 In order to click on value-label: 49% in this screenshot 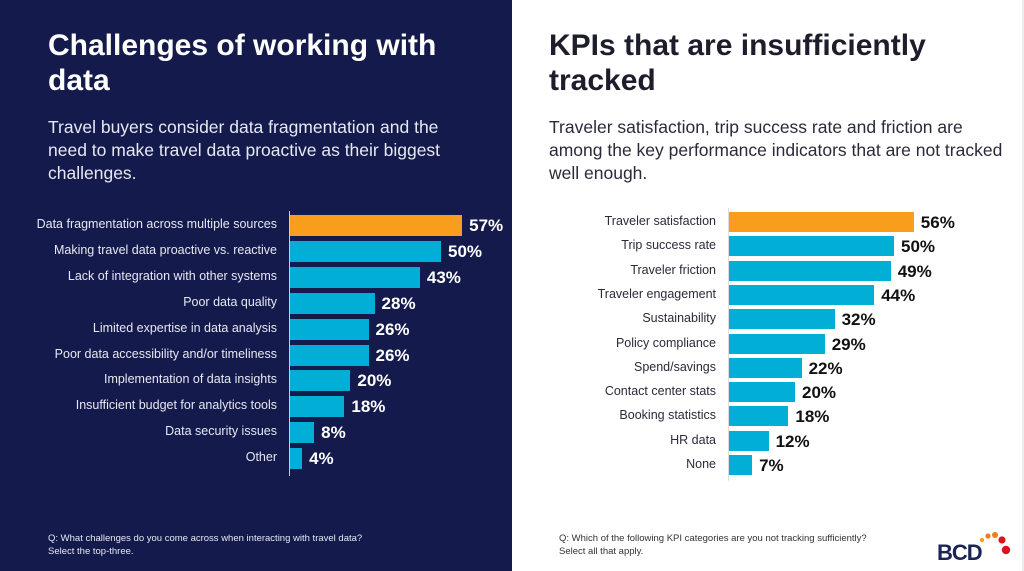, I will do `click(914, 271)`.